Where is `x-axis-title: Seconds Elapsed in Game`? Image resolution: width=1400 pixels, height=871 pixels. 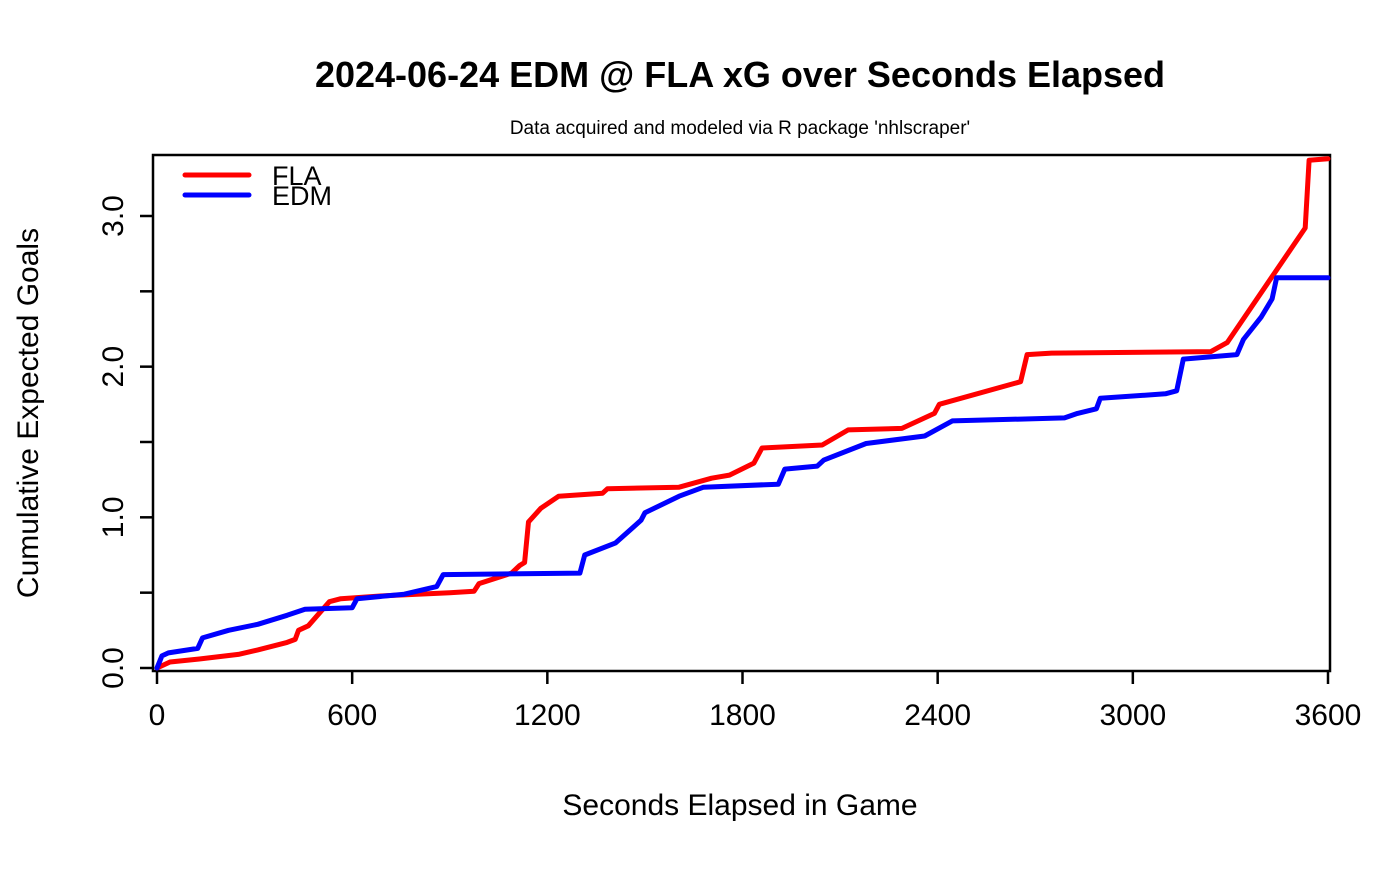 x-axis-title: Seconds Elapsed in Game is located at coordinates (739, 805).